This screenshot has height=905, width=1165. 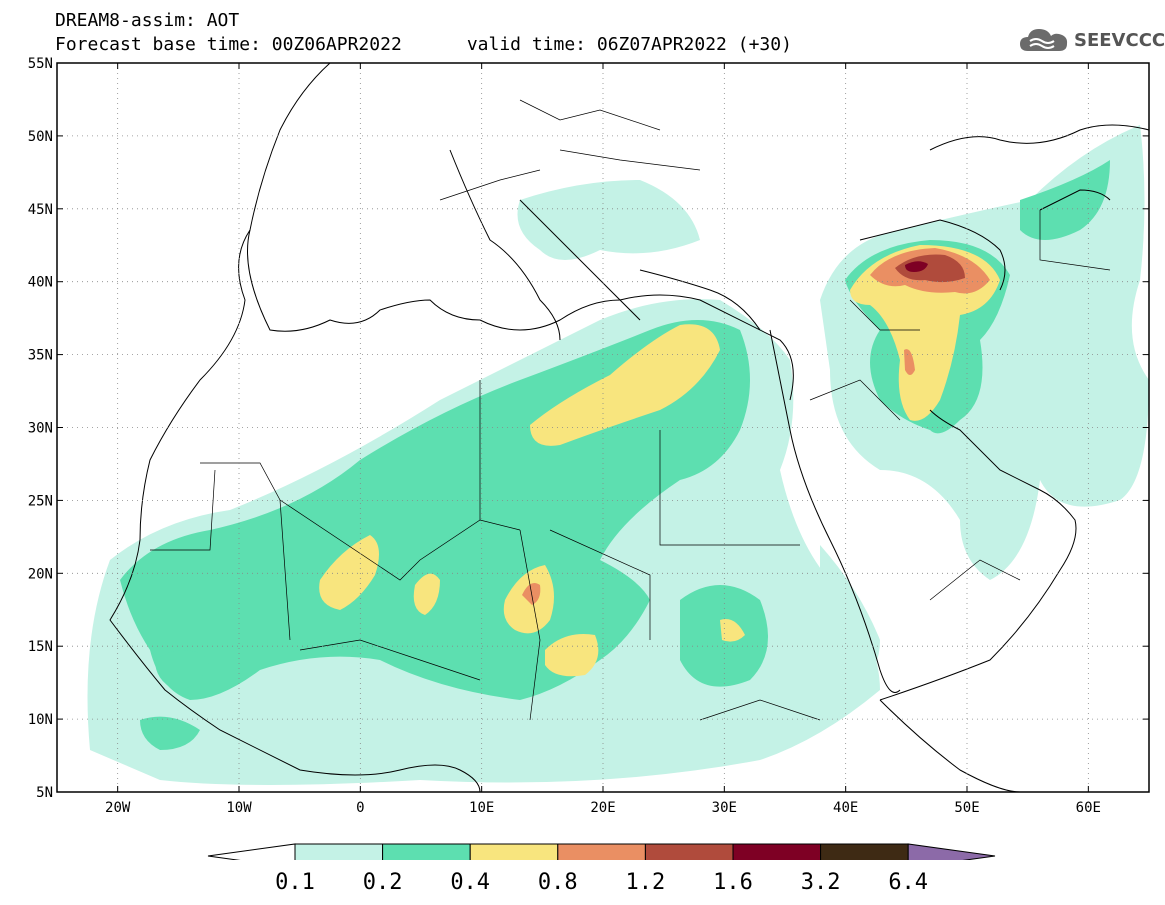 What do you see at coordinates (40, 64) in the screenshot?
I see `lat-label: 55N` at bounding box center [40, 64].